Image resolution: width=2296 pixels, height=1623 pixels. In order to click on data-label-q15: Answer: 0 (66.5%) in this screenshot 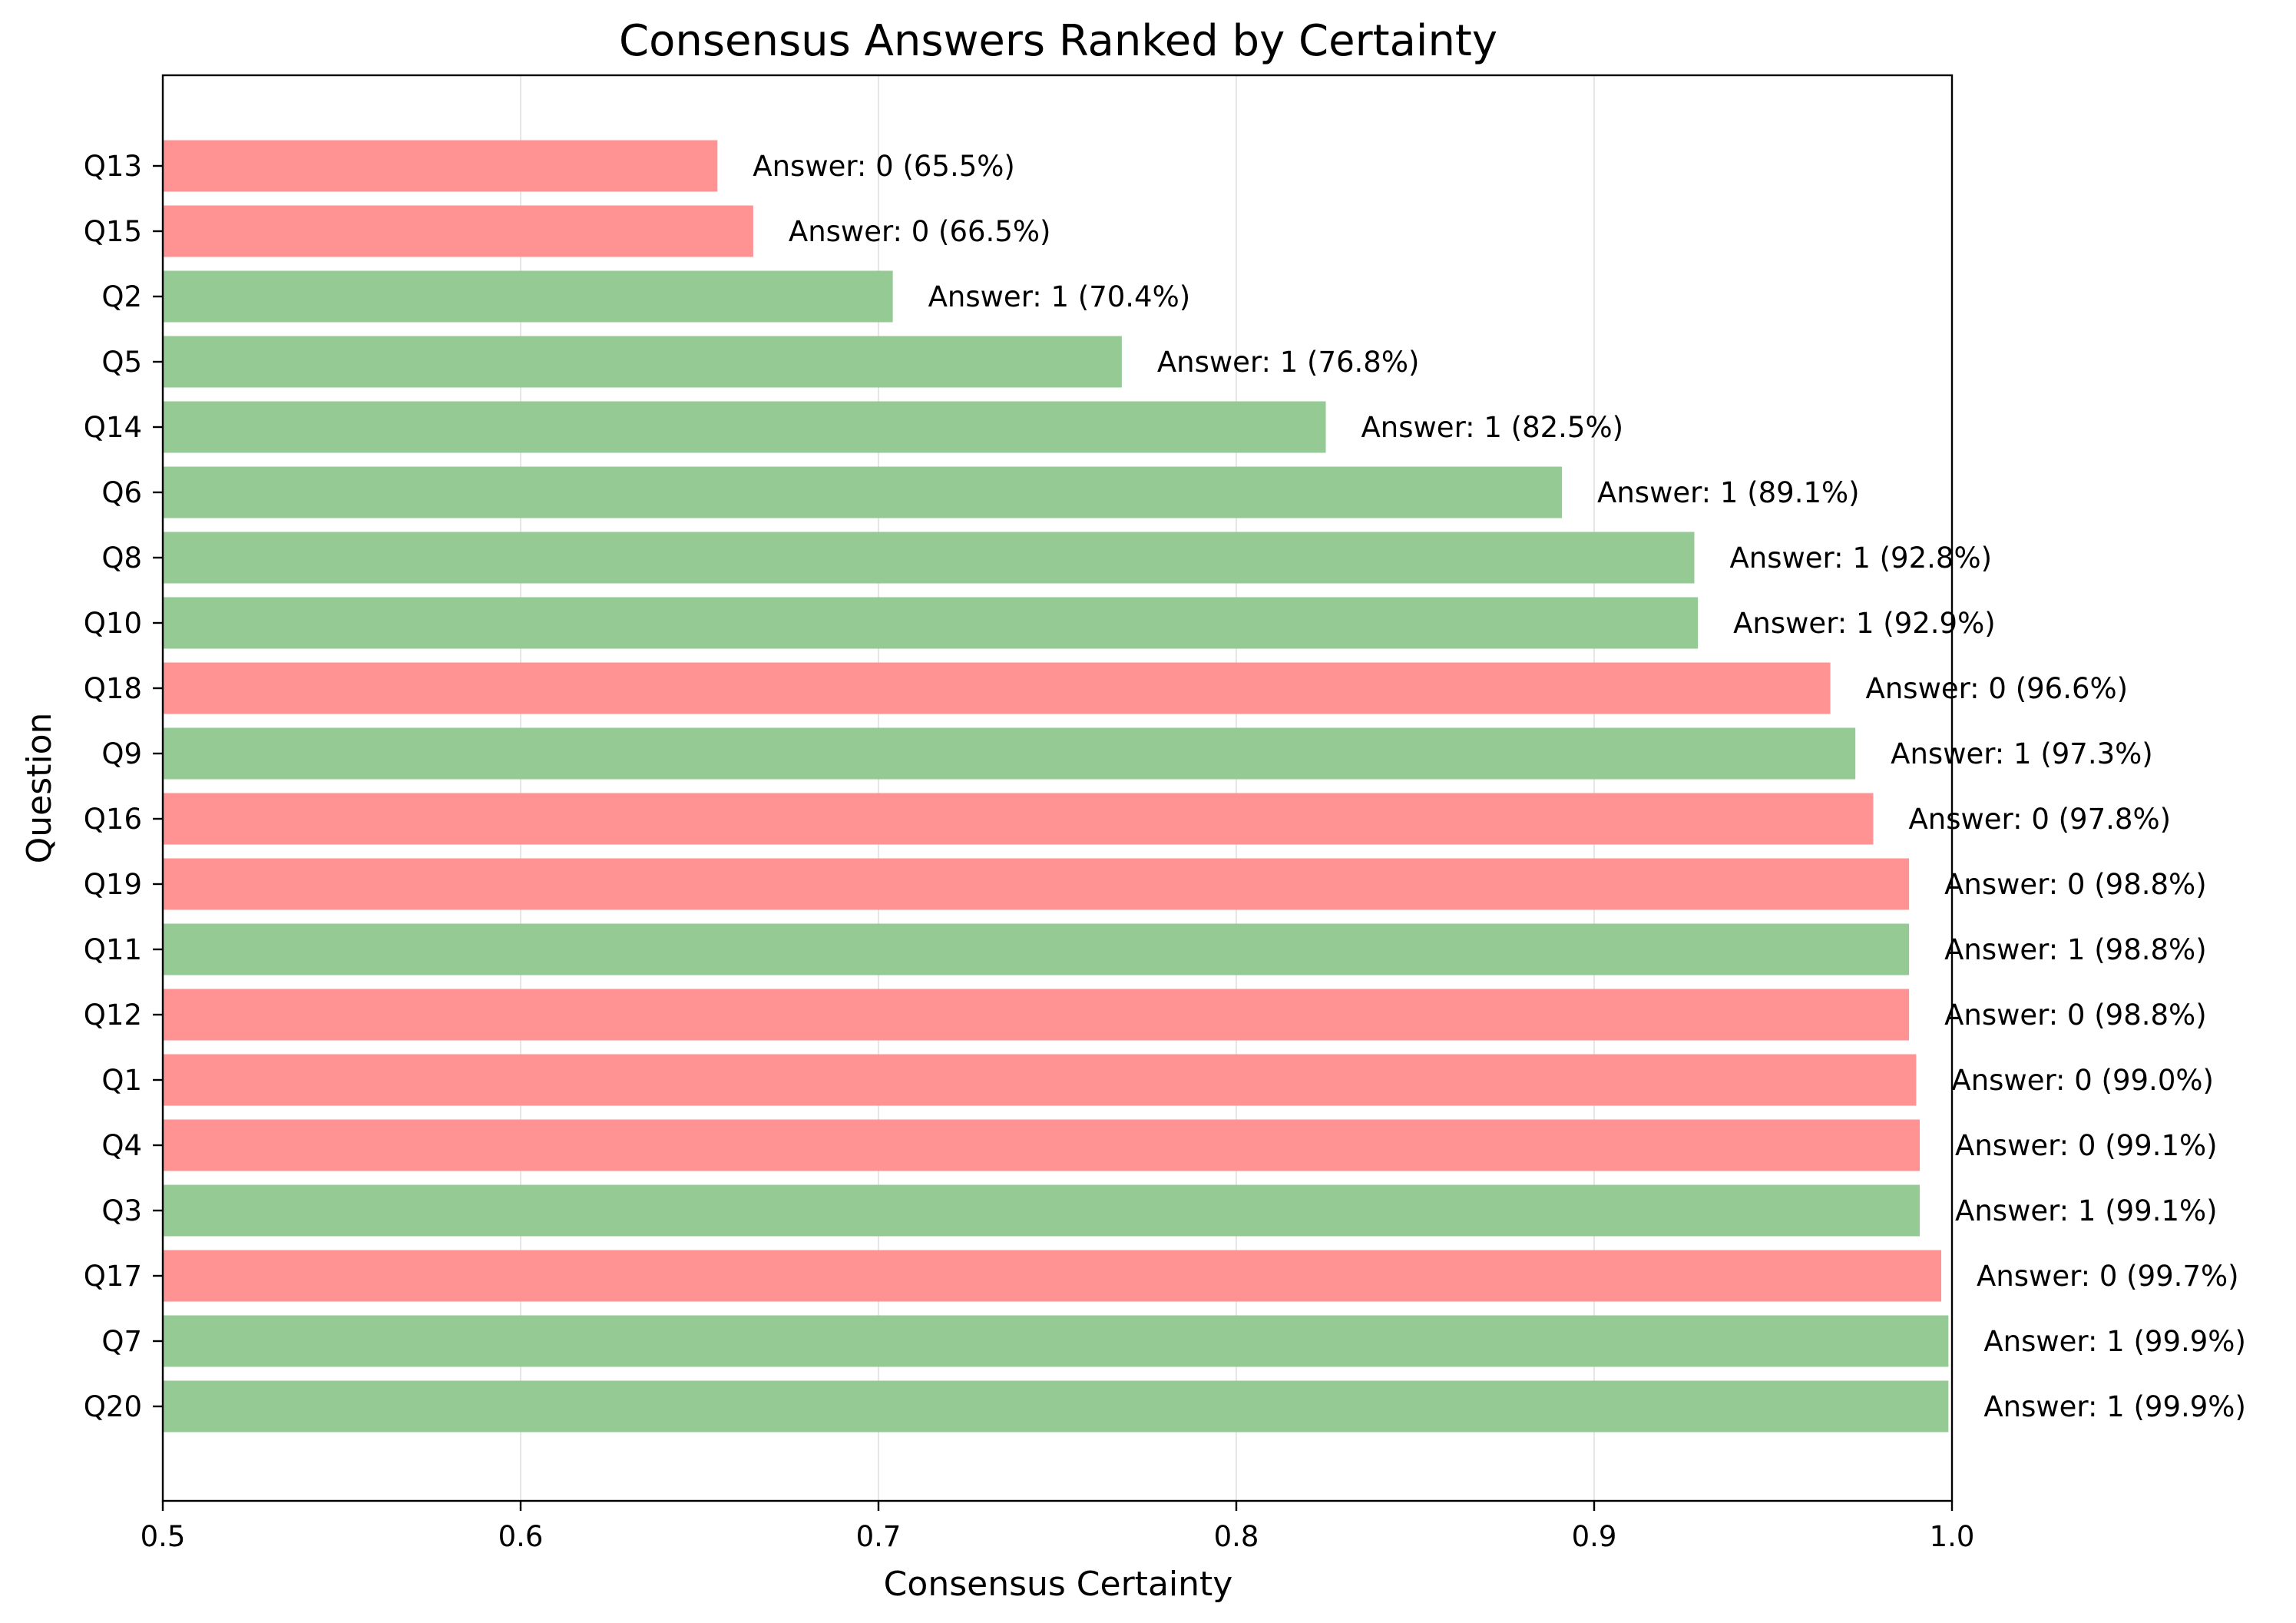, I will do `click(920, 231)`.